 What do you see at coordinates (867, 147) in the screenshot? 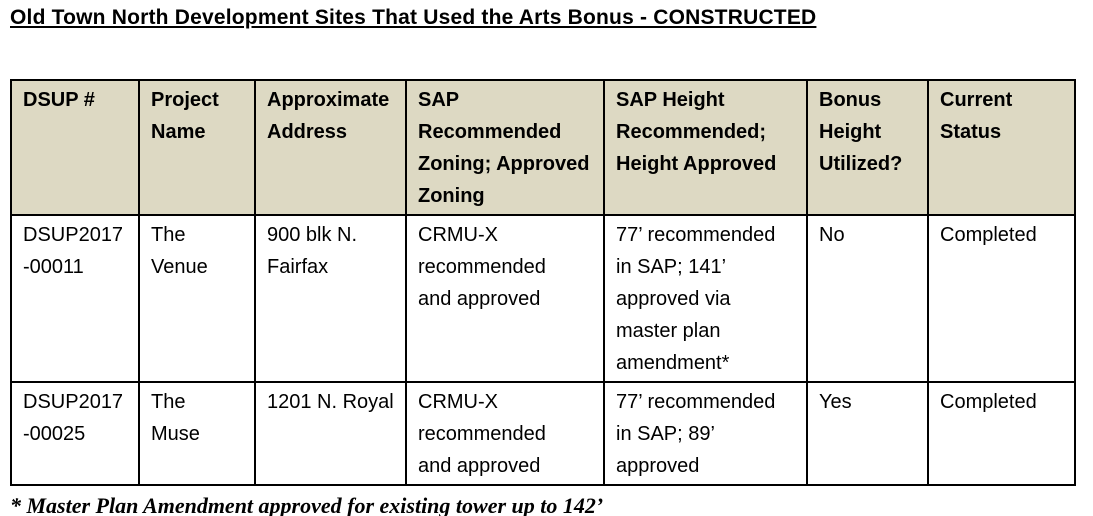
I see `column-header-bonus-height-utilized: Bonus Height Utilized?` at bounding box center [867, 147].